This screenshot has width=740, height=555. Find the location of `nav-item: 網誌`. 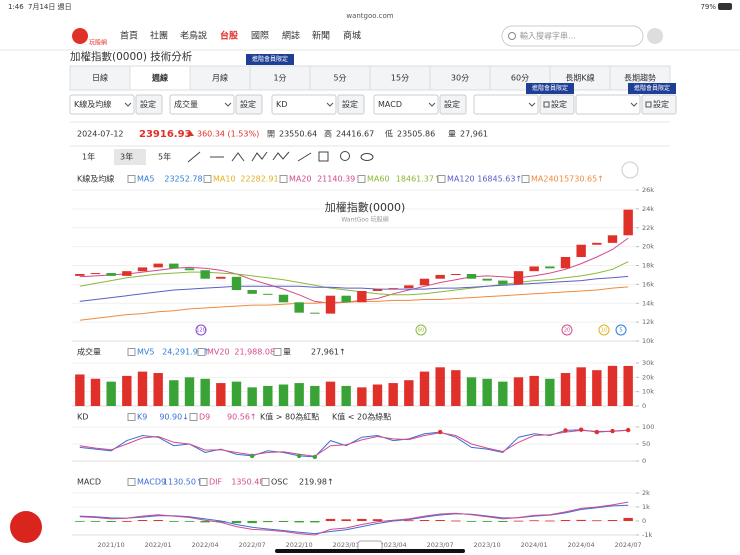

nav-item: 網誌 is located at coordinates (291, 36).